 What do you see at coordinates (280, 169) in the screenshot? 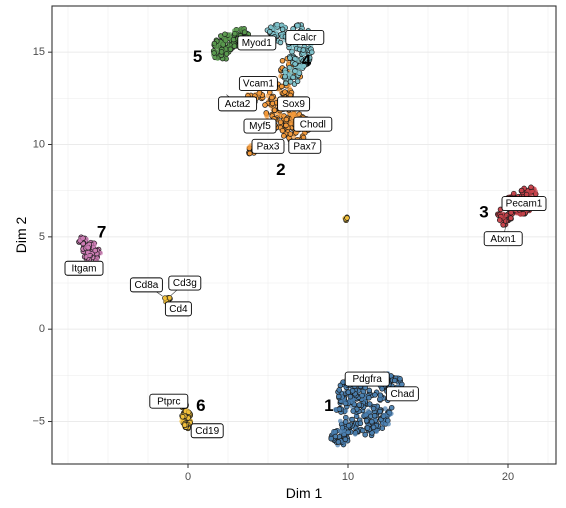
I see `cluster-number-label: 2` at bounding box center [280, 169].